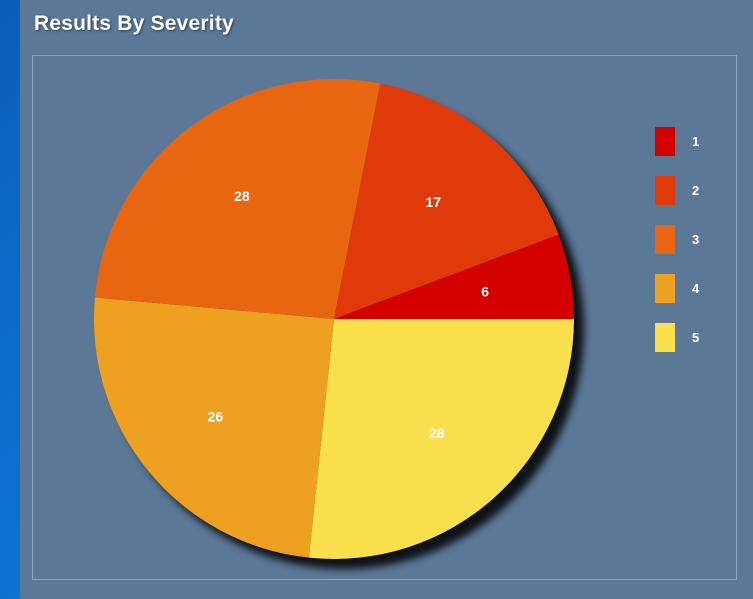 The width and height of the screenshot is (753, 599). Describe the element at coordinates (695, 190) in the screenshot. I see `legend-label-2: 2` at that location.